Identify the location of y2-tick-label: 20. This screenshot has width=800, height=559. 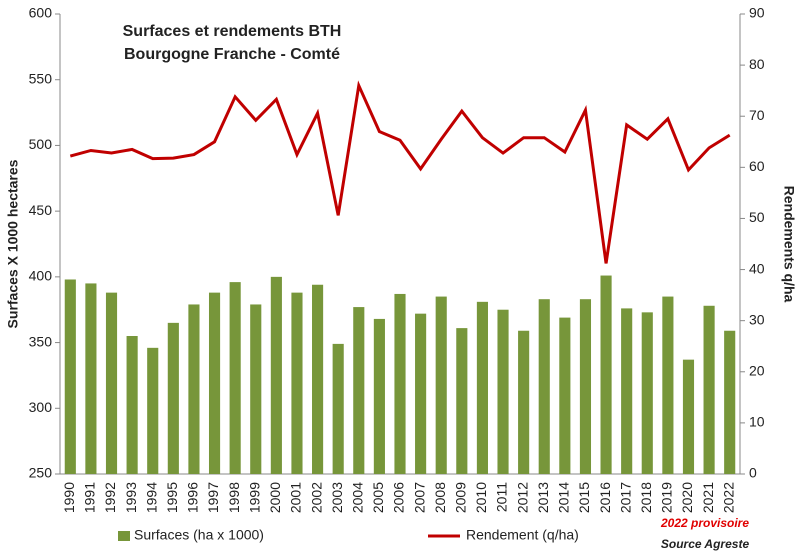
(757, 370).